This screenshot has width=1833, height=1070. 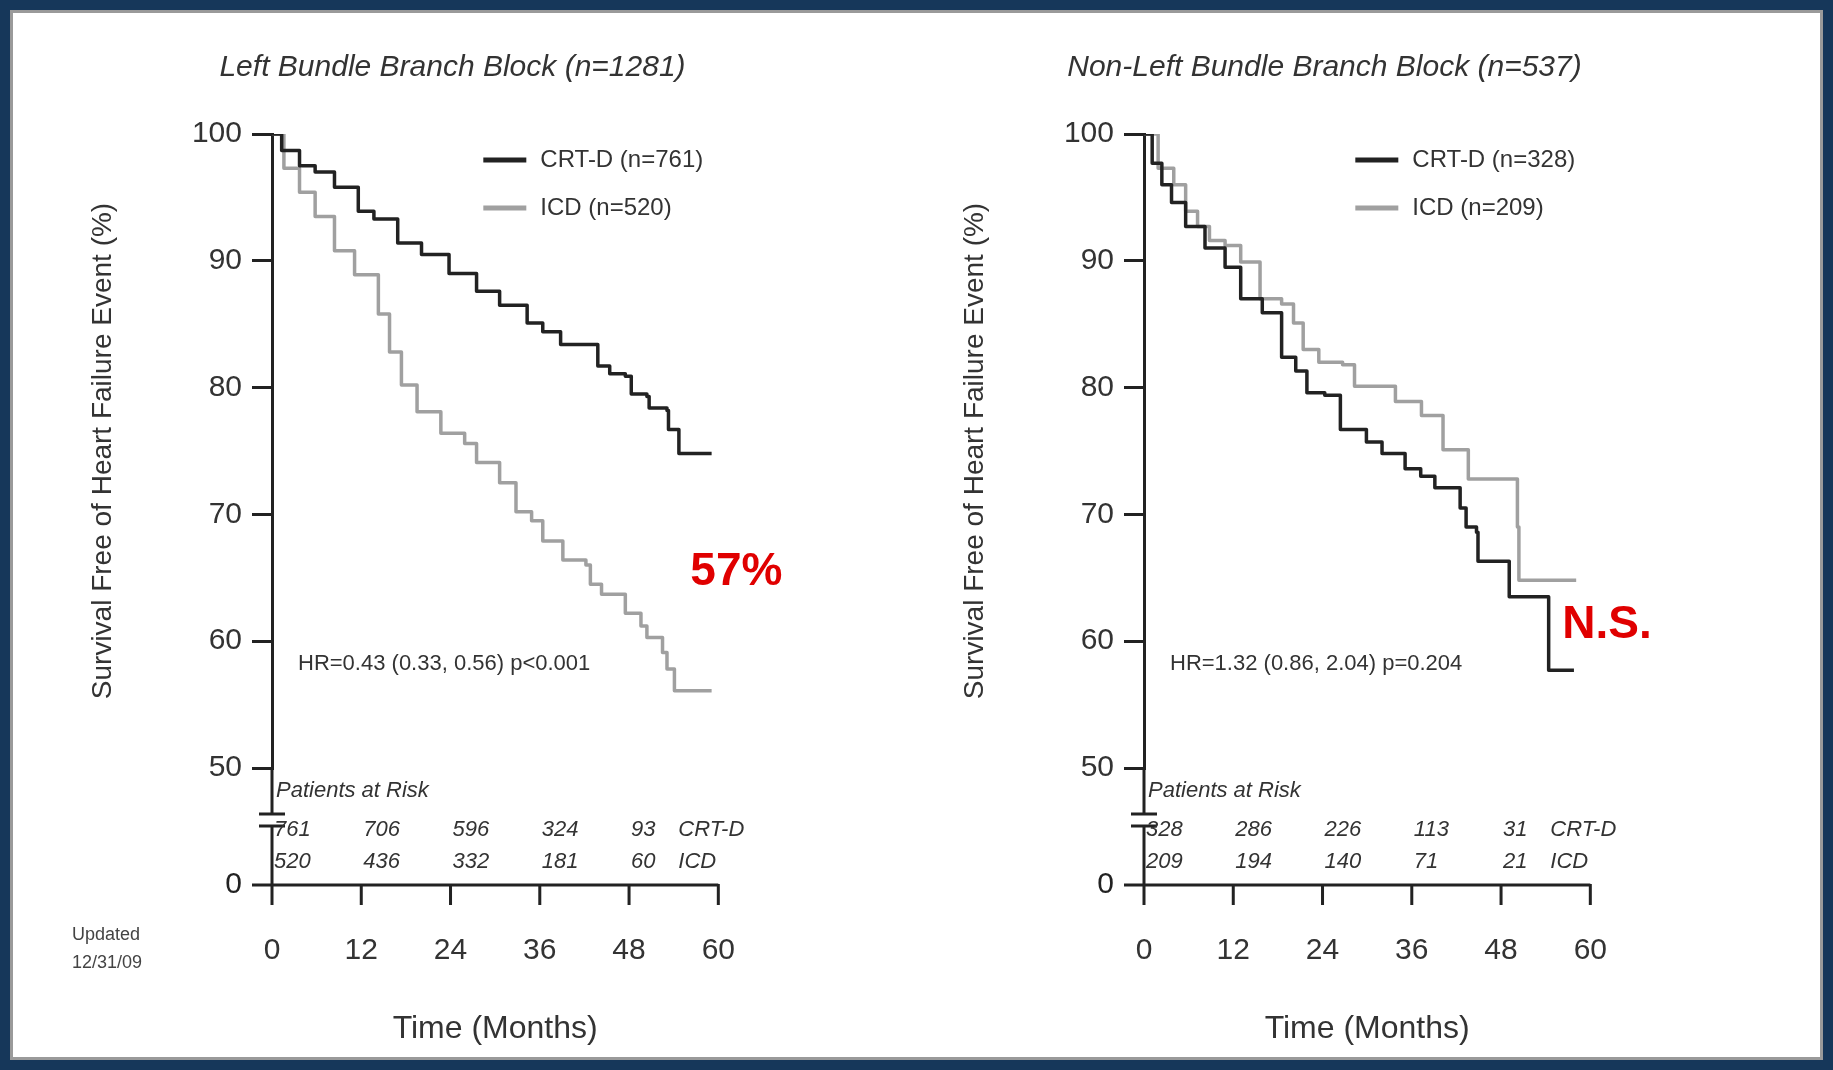 I want to click on text: 761, so click(x=292, y=829).